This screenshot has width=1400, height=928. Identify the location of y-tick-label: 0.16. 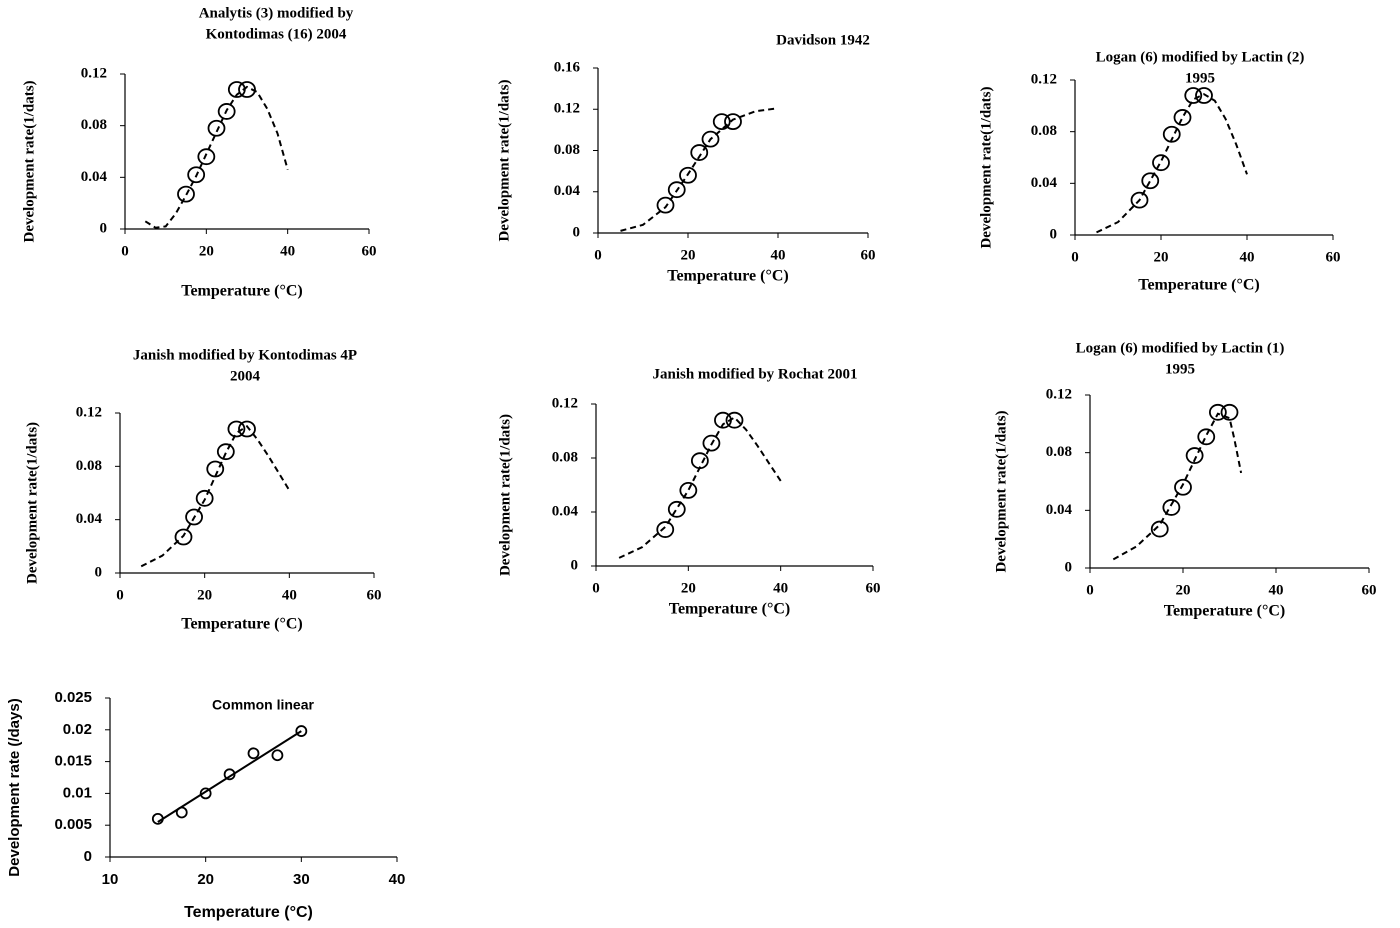
(567, 67).